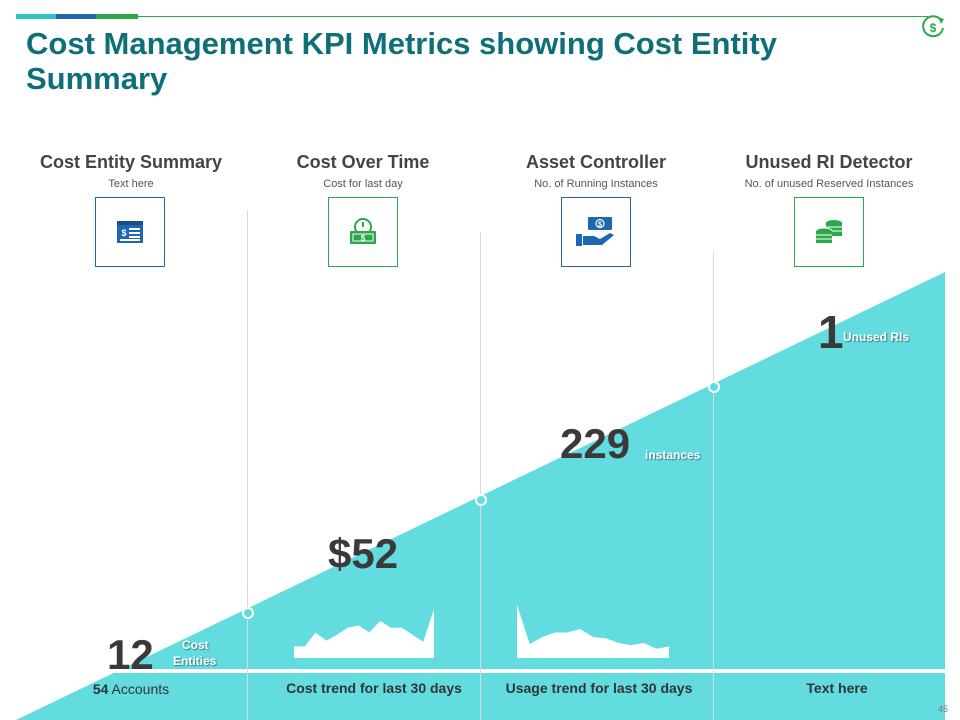  Describe the element at coordinates (599, 688) in the screenshot. I see `usage-trend-footer: Usage trend for last 30 days` at that location.